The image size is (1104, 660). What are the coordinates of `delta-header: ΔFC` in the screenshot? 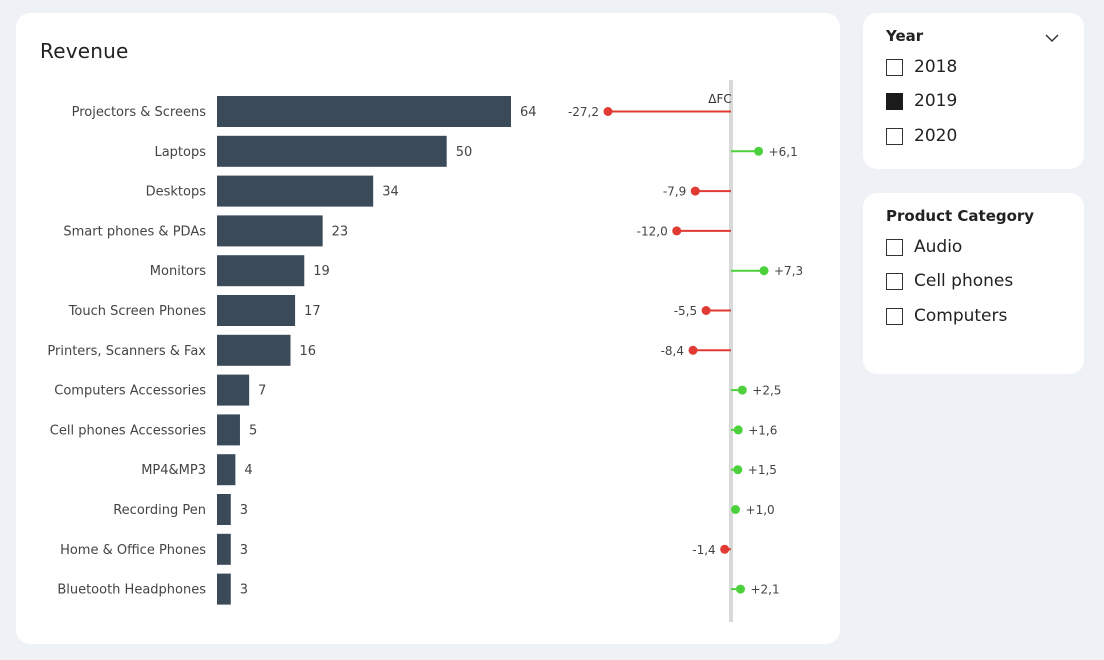 It's located at (720, 99).